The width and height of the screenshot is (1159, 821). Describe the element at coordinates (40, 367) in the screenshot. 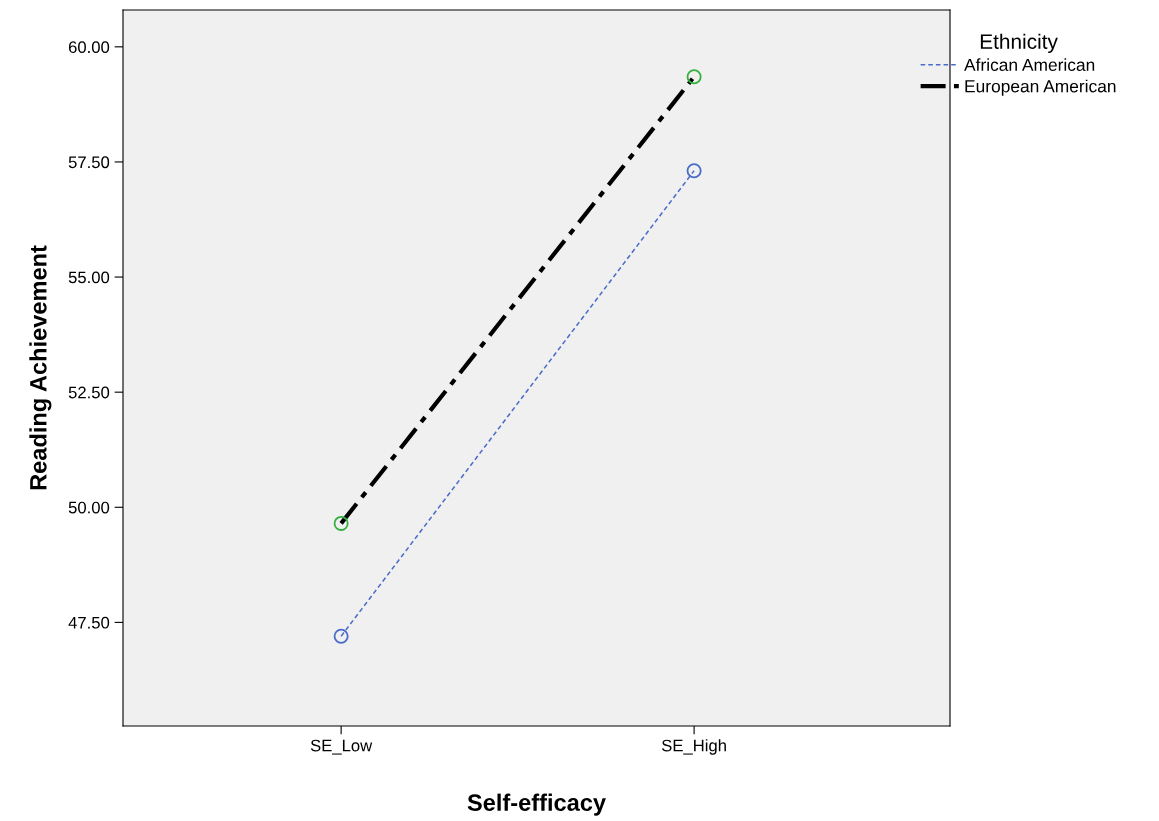

I see `y-axis-title: Reading Achievement` at that location.